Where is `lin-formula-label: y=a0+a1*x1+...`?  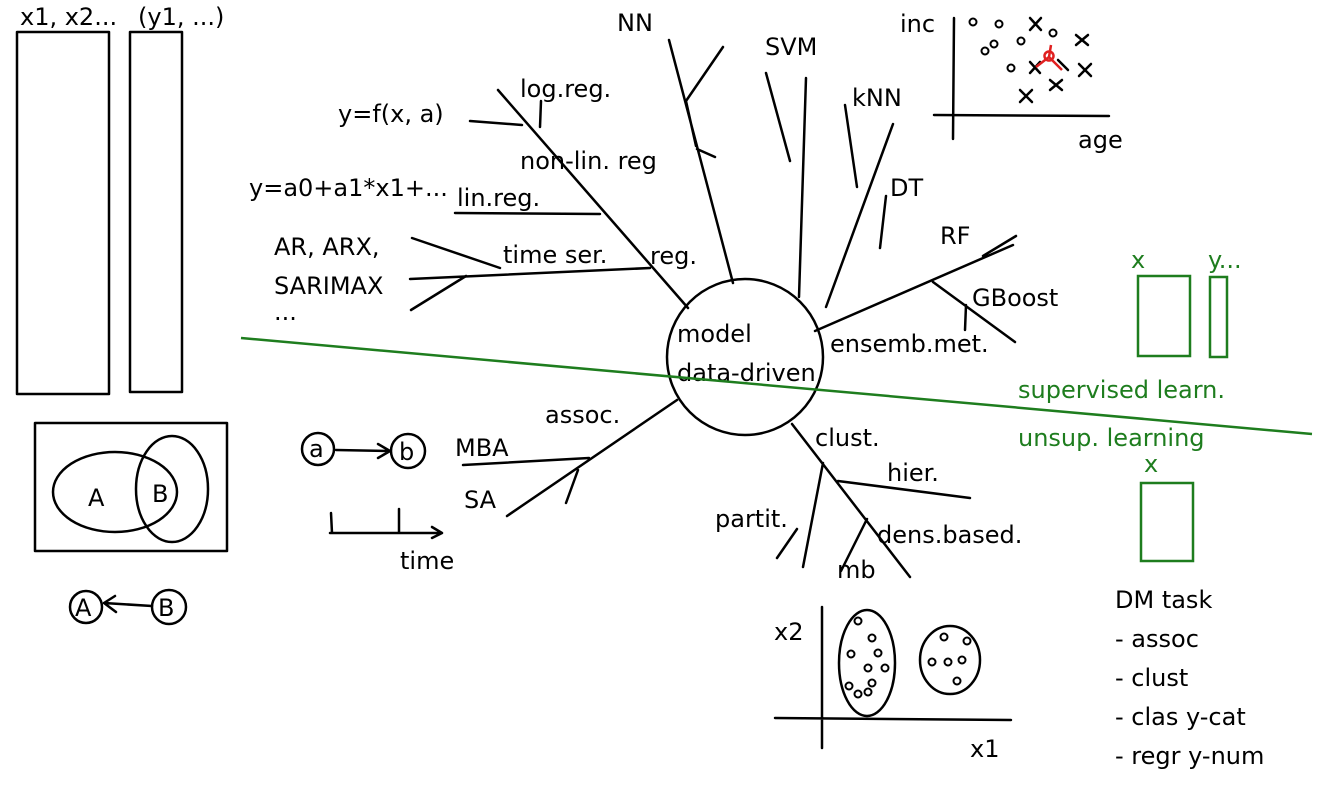
lin-formula-label: y=a0+a1*x1+... is located at coordinates (348, 188).